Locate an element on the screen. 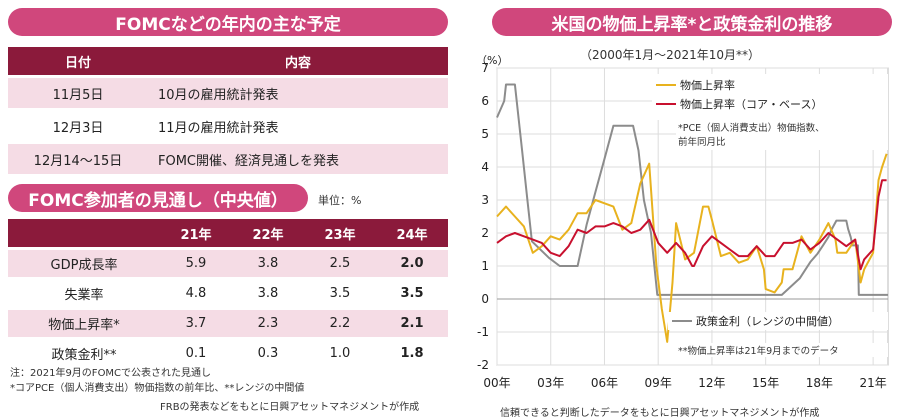 This screenshot has width=900, height=420. y-tick-label: 6 is located at coordinates (485, 101).